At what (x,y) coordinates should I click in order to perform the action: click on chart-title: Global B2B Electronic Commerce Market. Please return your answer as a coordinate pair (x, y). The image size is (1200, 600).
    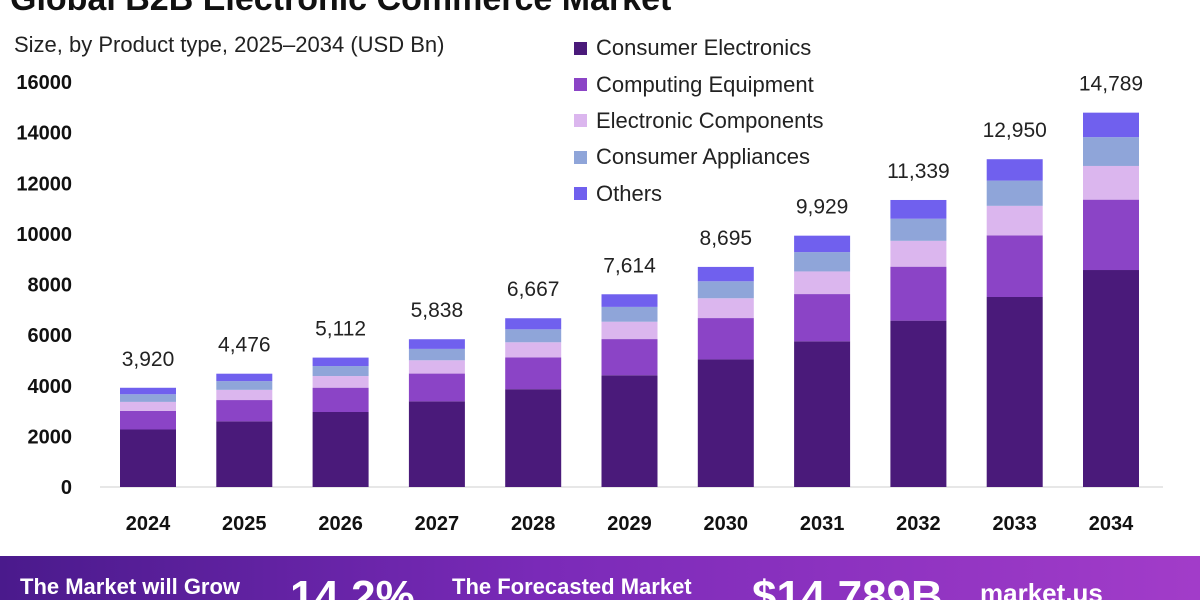
    Looking at the image, I should click on (340, 9).